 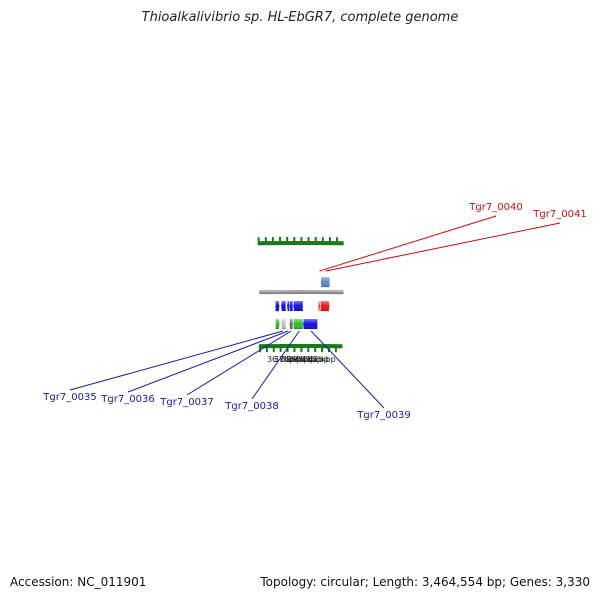 I want to click on gene-features, so click(x=302, y=303).